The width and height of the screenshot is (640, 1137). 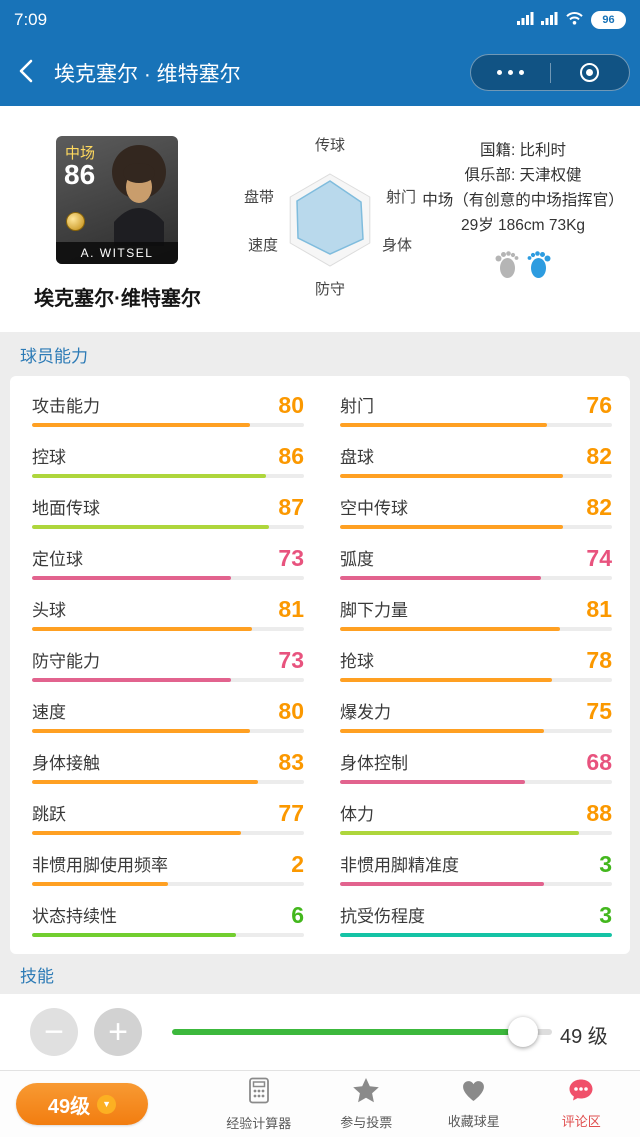 What do you see at coordinates (523, 1032) in the screenshot?
I see `level-slider-knob` at bounding box center [523, 1032].